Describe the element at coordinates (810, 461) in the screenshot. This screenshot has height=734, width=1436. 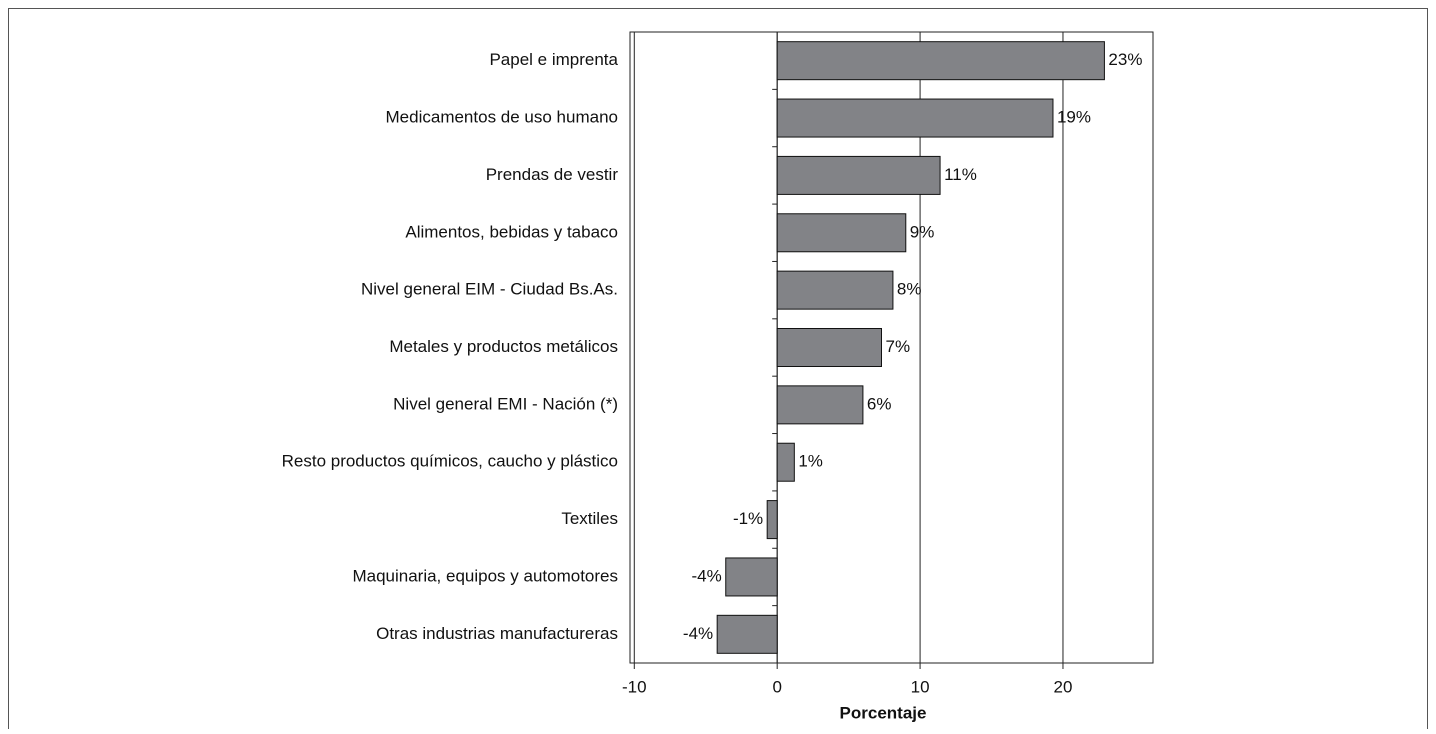
I see `value-label: 1%` at that location.